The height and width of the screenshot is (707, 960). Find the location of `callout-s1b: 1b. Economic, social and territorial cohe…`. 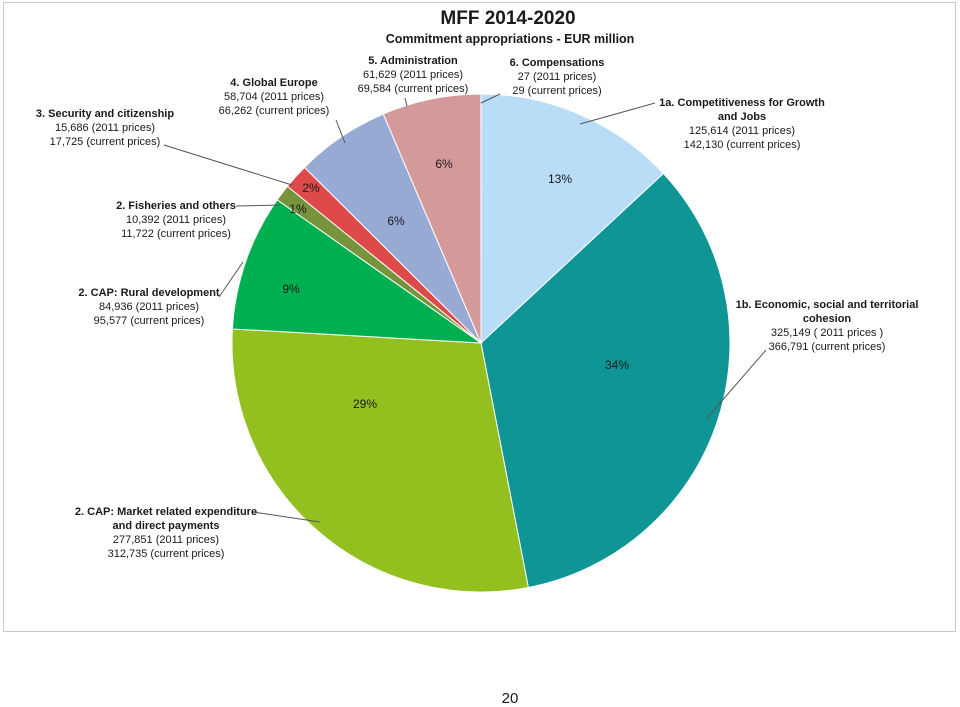

callout-s1b: 1b. Economic, social and territorial cohe… is located at coordinates (827, 326).